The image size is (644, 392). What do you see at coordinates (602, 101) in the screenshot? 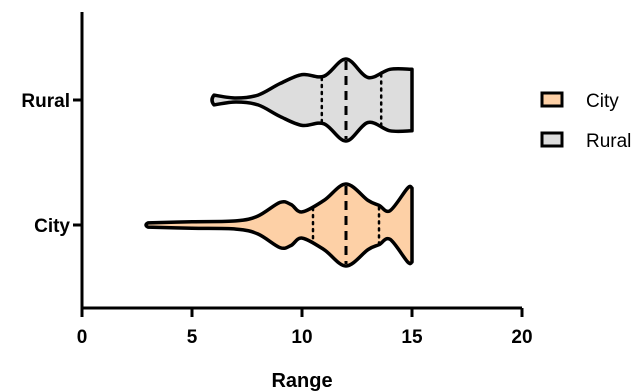
I see `legend-label-city: City` at bounding box center [602, 101].